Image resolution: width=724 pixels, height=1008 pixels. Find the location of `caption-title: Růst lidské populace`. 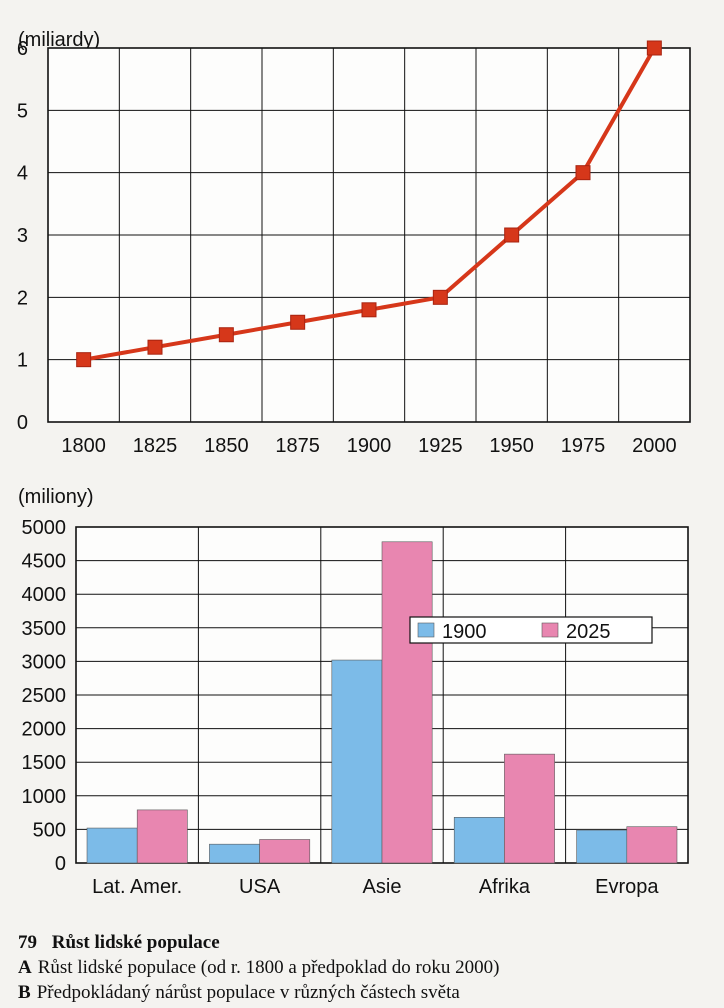

caption-title: Růst lidské populace is located at coordinates (135, 942).